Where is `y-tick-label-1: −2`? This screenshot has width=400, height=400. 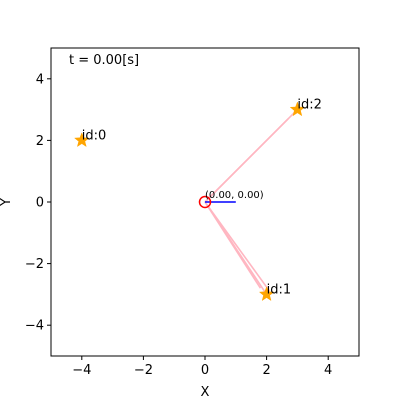 y-tick-label-1: −2 is located at coordinates (34, 264).